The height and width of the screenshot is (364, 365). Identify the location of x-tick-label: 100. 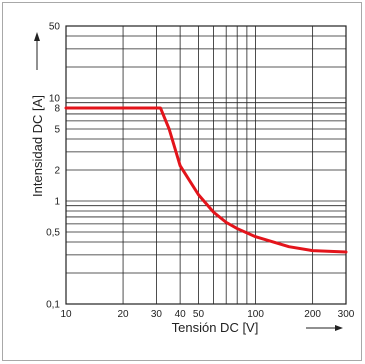
(255, 314).